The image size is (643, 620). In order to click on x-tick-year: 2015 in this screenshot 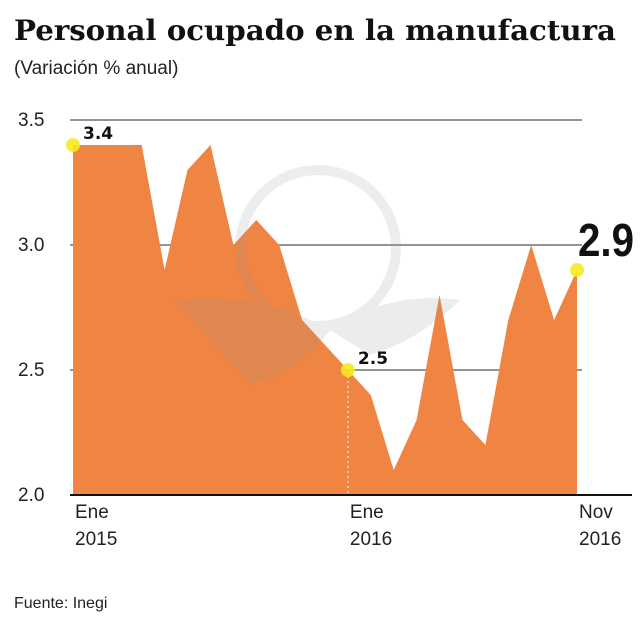, I will do `click(96, 539)`.